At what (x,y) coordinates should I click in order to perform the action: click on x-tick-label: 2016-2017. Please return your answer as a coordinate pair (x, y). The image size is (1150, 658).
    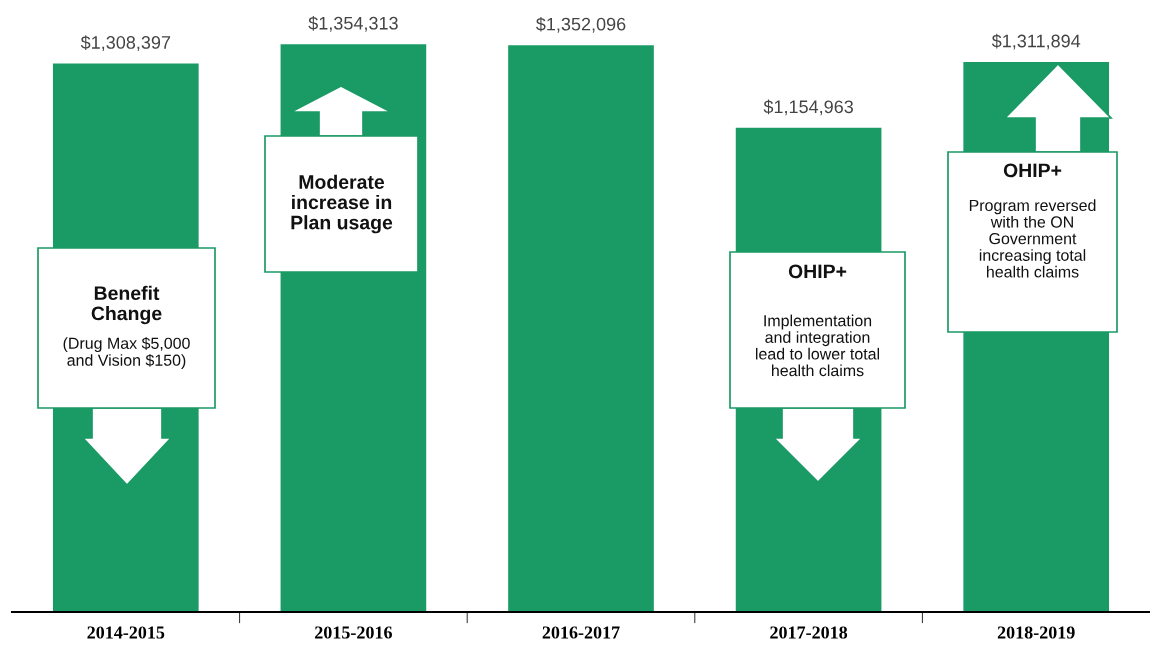
    Looking at the image, I should click on (581, 632).